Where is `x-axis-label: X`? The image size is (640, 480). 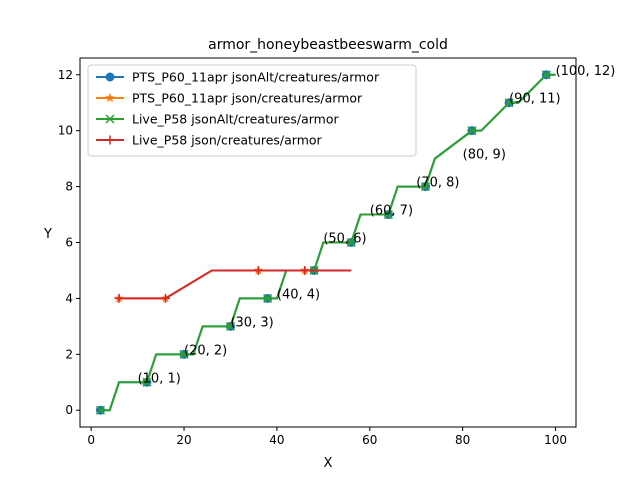 x-axis-label: X is located at coordinates (328, 463).